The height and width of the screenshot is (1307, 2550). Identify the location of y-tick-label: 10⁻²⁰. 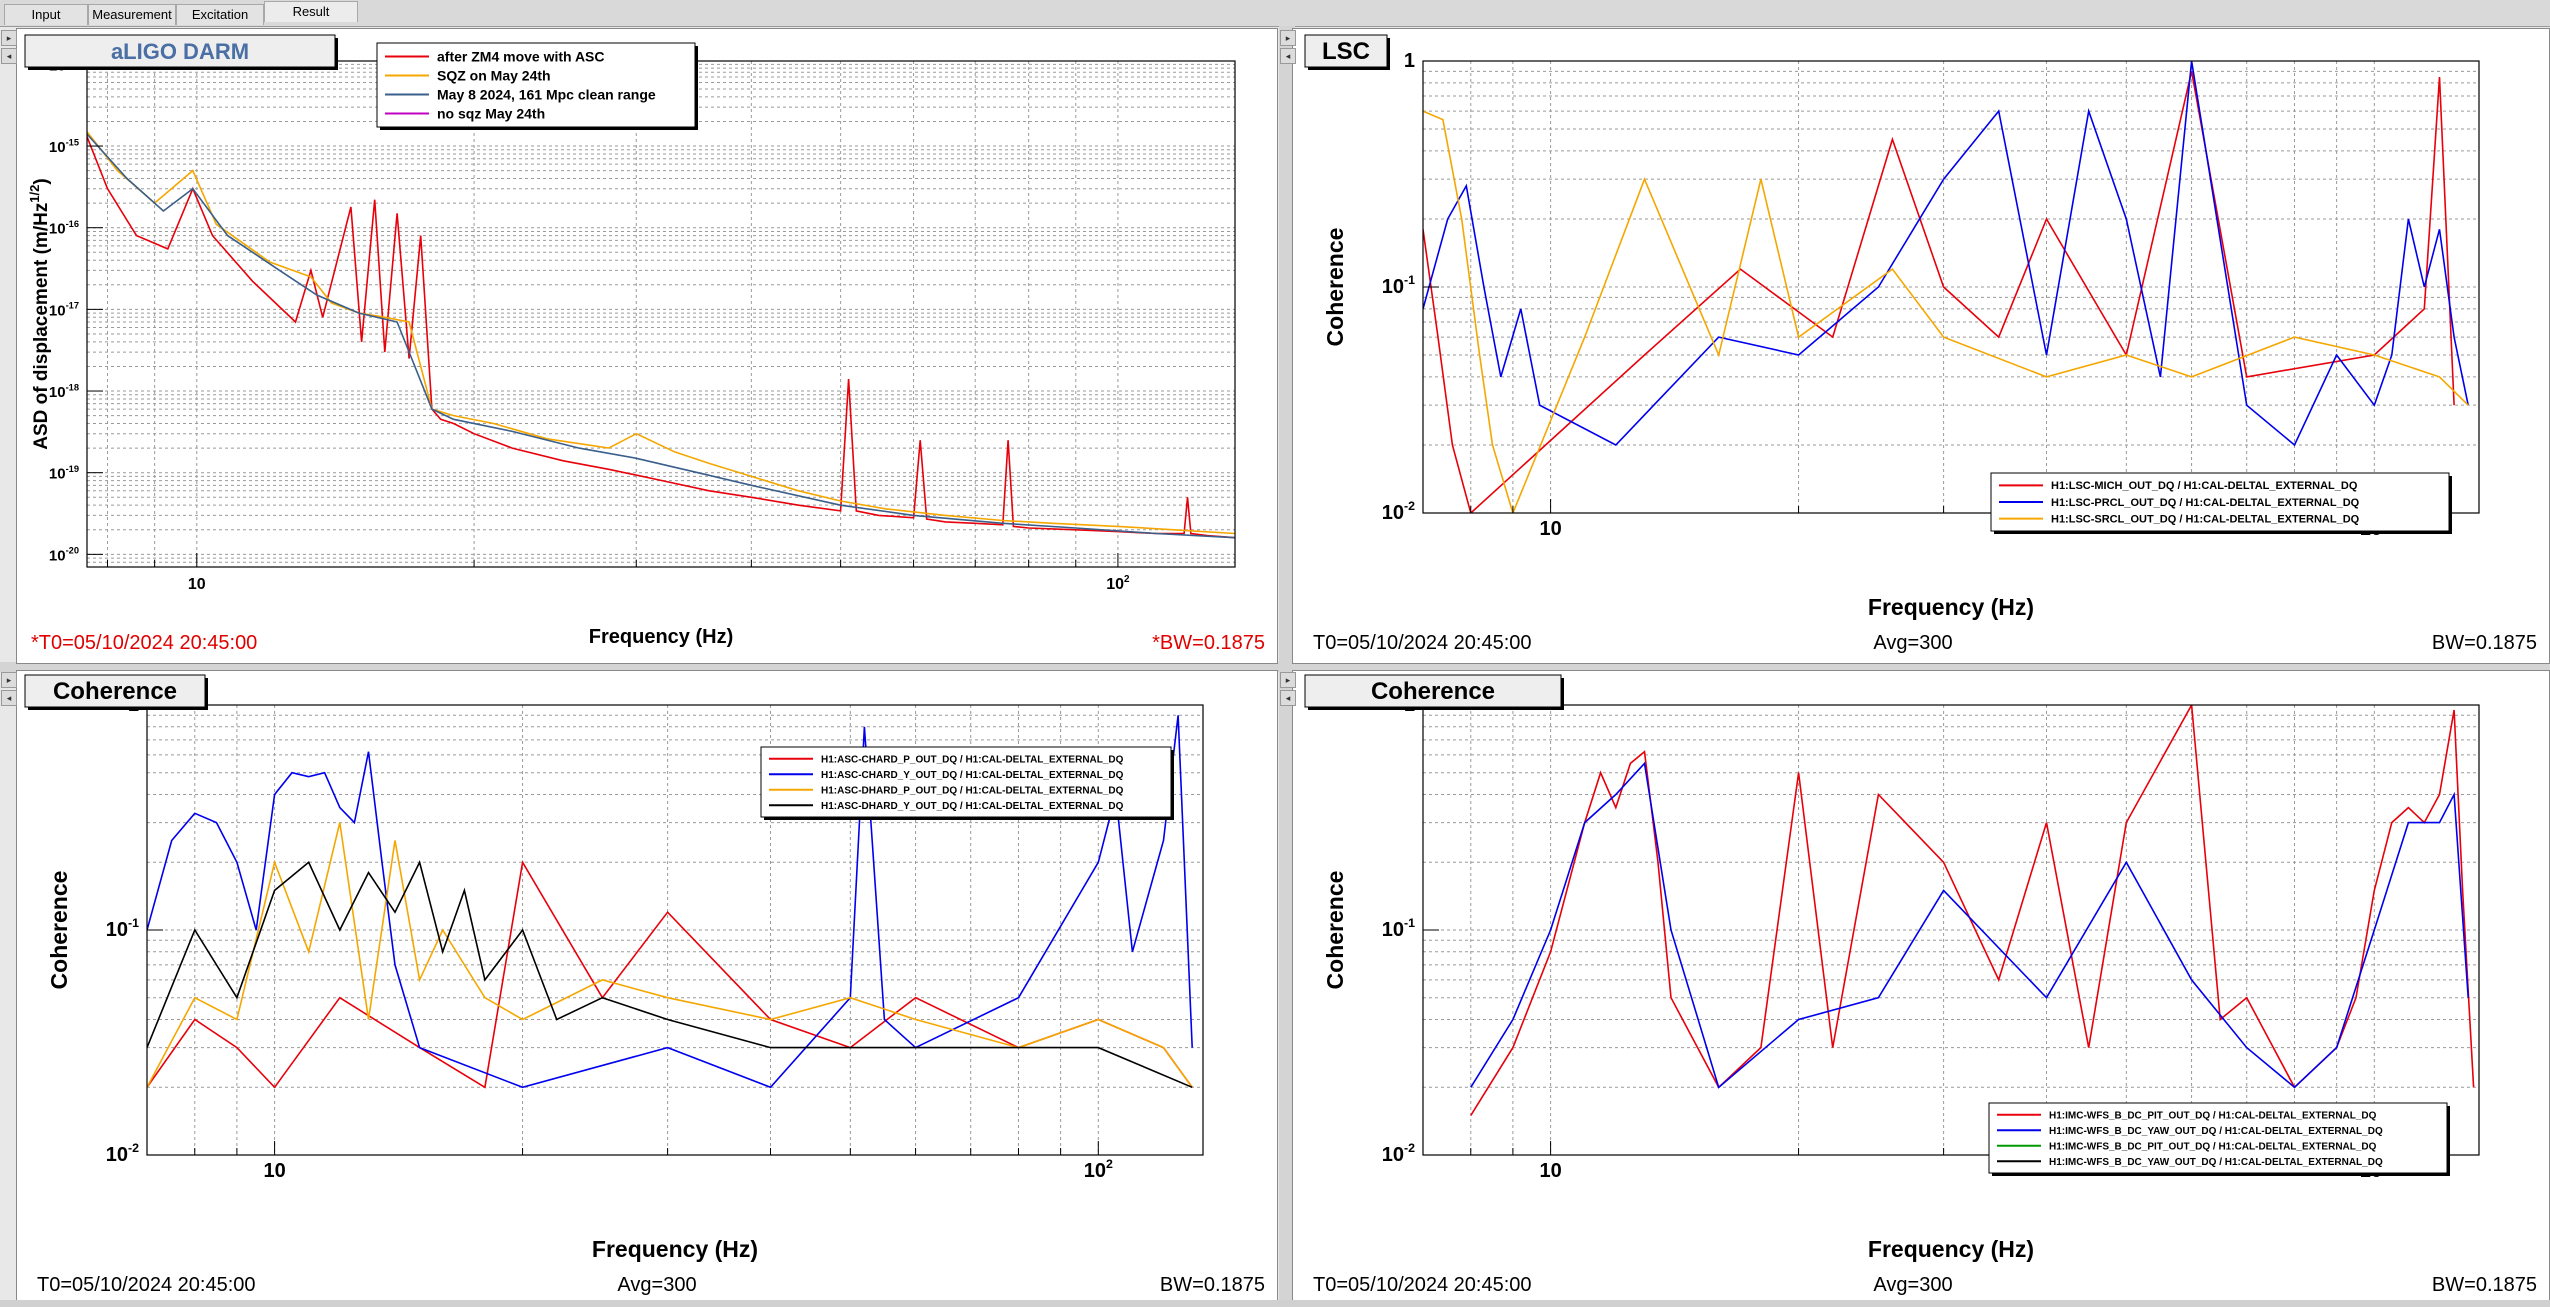
(64, 555).